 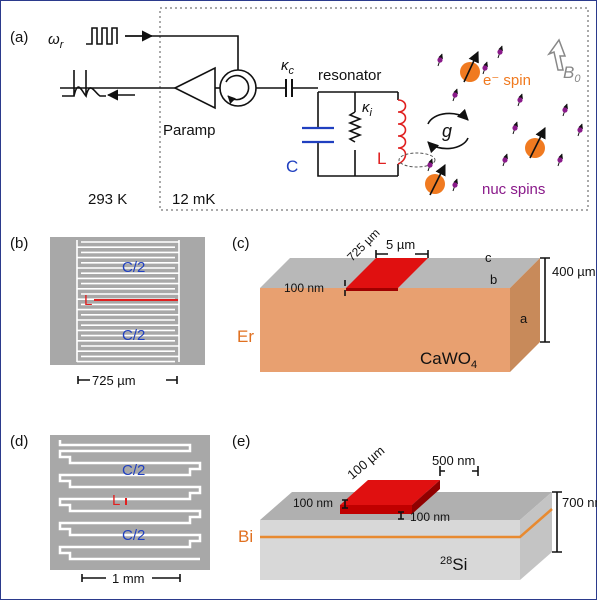 What do you see at coordinates (182, 52) in the screenshot?
I see `wire` at bounding box center [182, 52].